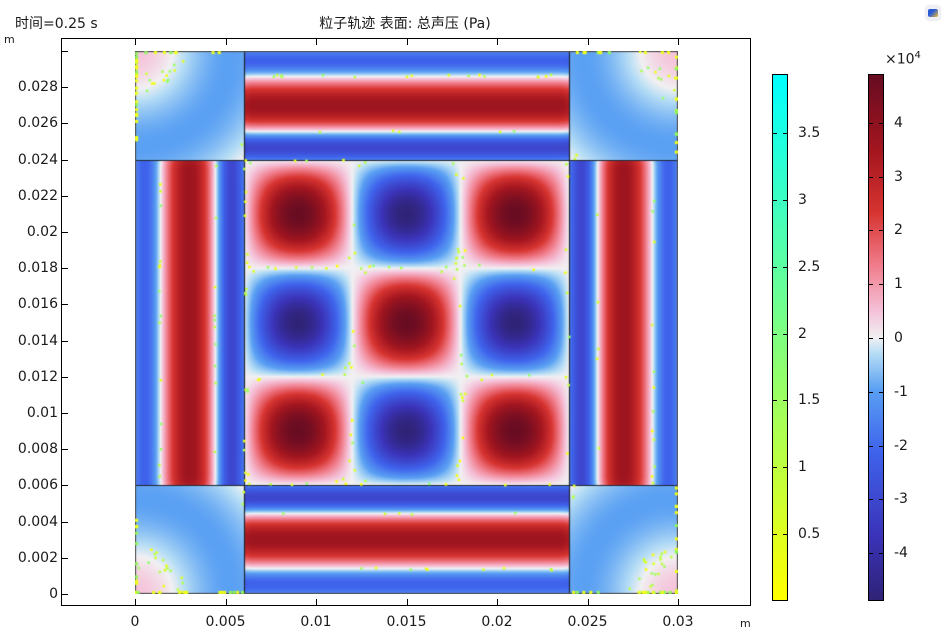 The image size is (950, 634). What do you see at coordinates (809, 534) in the screenshot?
I see `colorbar-tick-label: 0.5` at bounding box center [809, 534].